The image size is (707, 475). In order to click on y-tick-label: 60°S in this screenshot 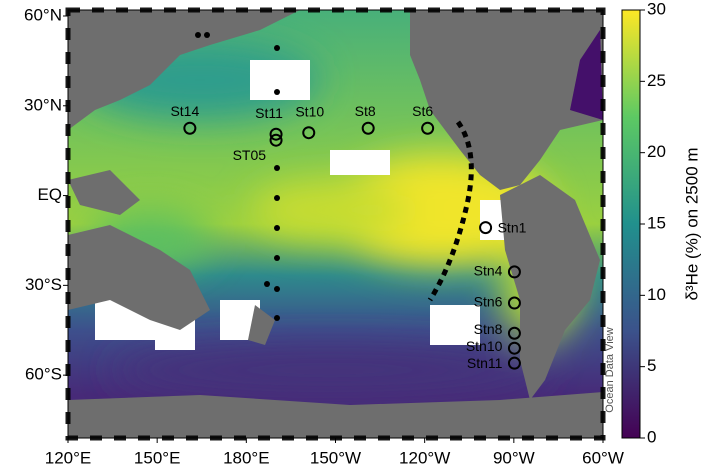, I will do `click(43, 374)`.